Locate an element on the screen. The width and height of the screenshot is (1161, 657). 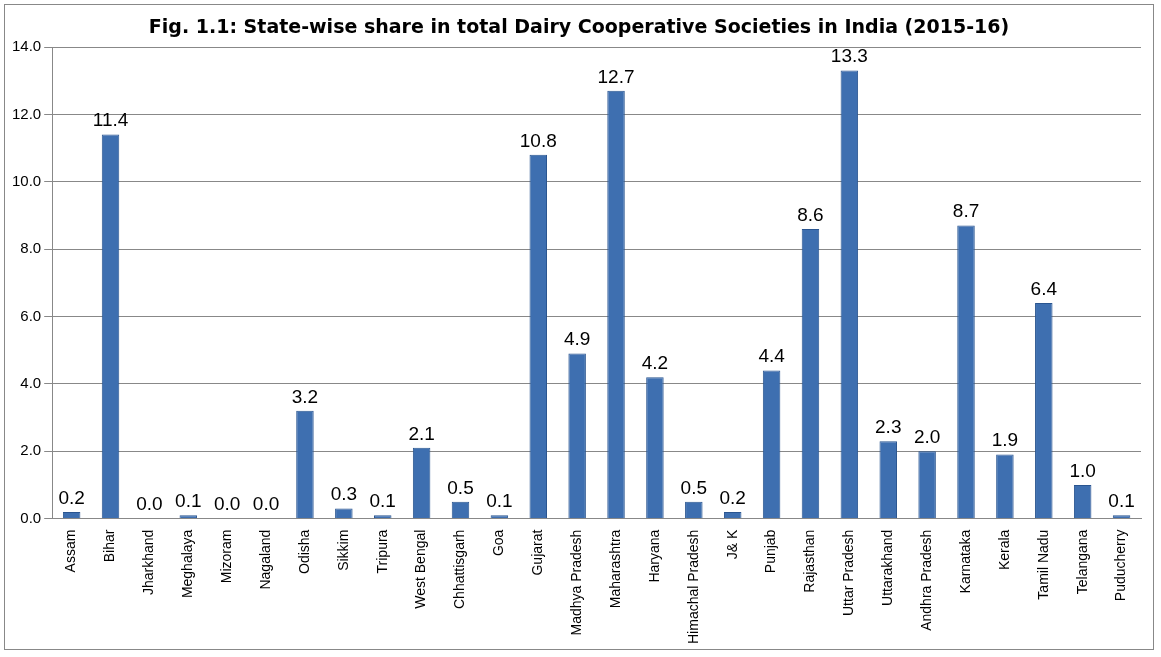
x-tick-label: Kerala is located at coordinates (1003, 550).